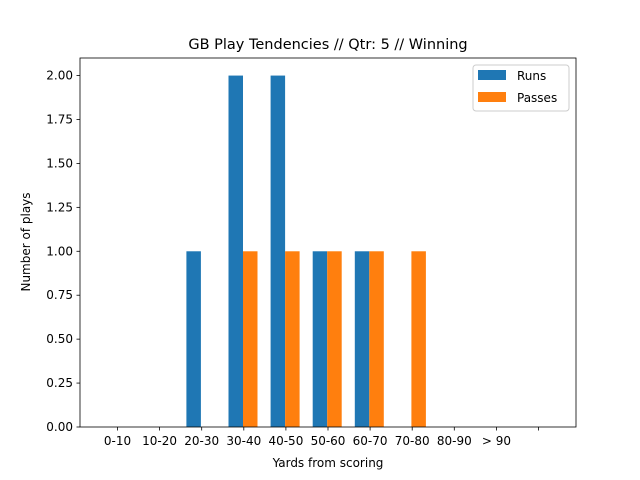 This screenshot has width=640, height=480. I want to click on y-tick-label: 2.00, so click(59, 76).